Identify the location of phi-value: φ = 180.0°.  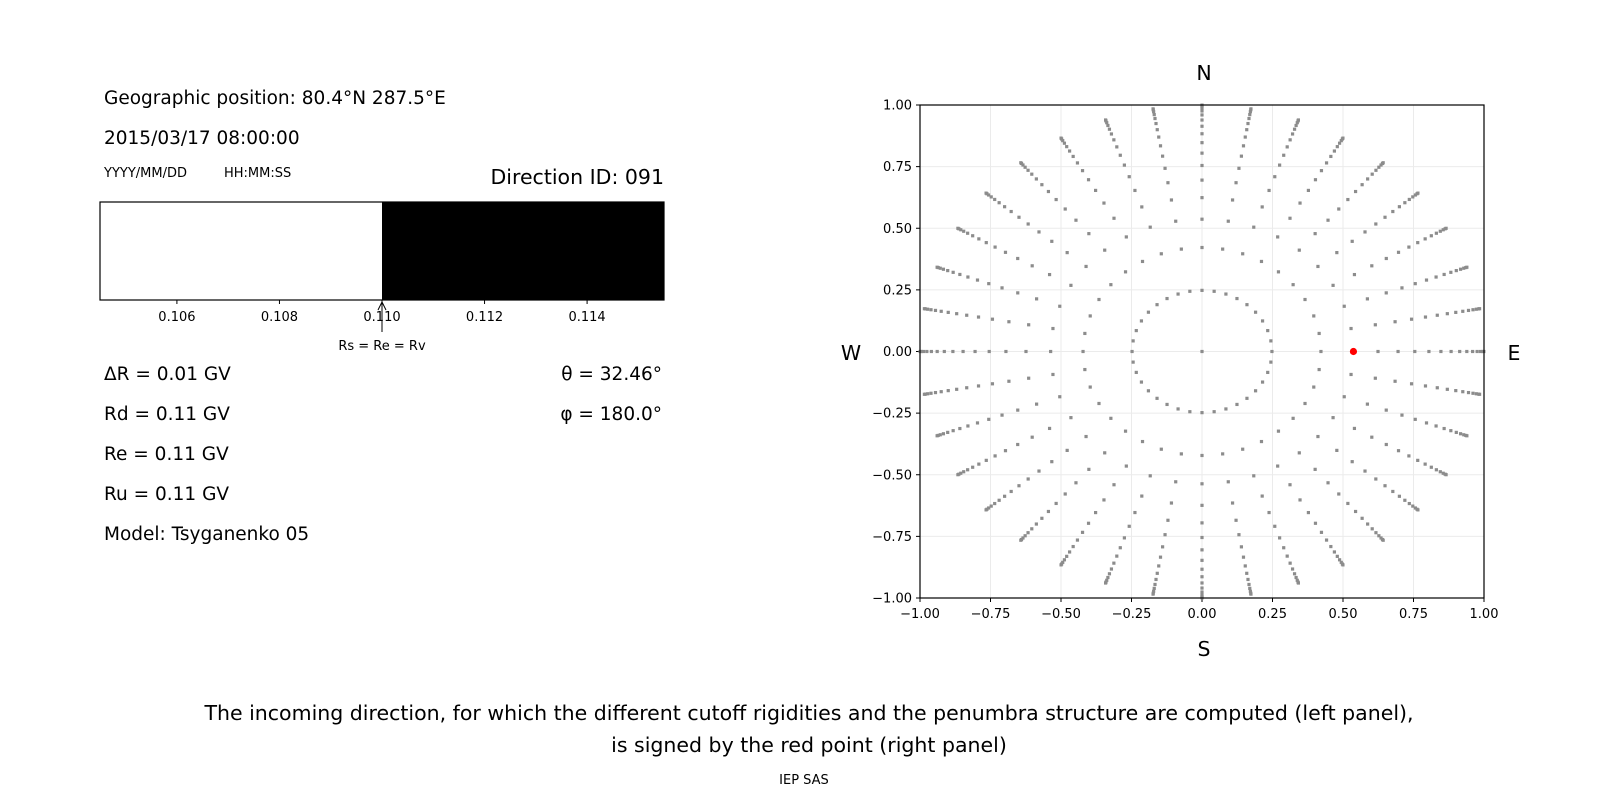
(611, 414).